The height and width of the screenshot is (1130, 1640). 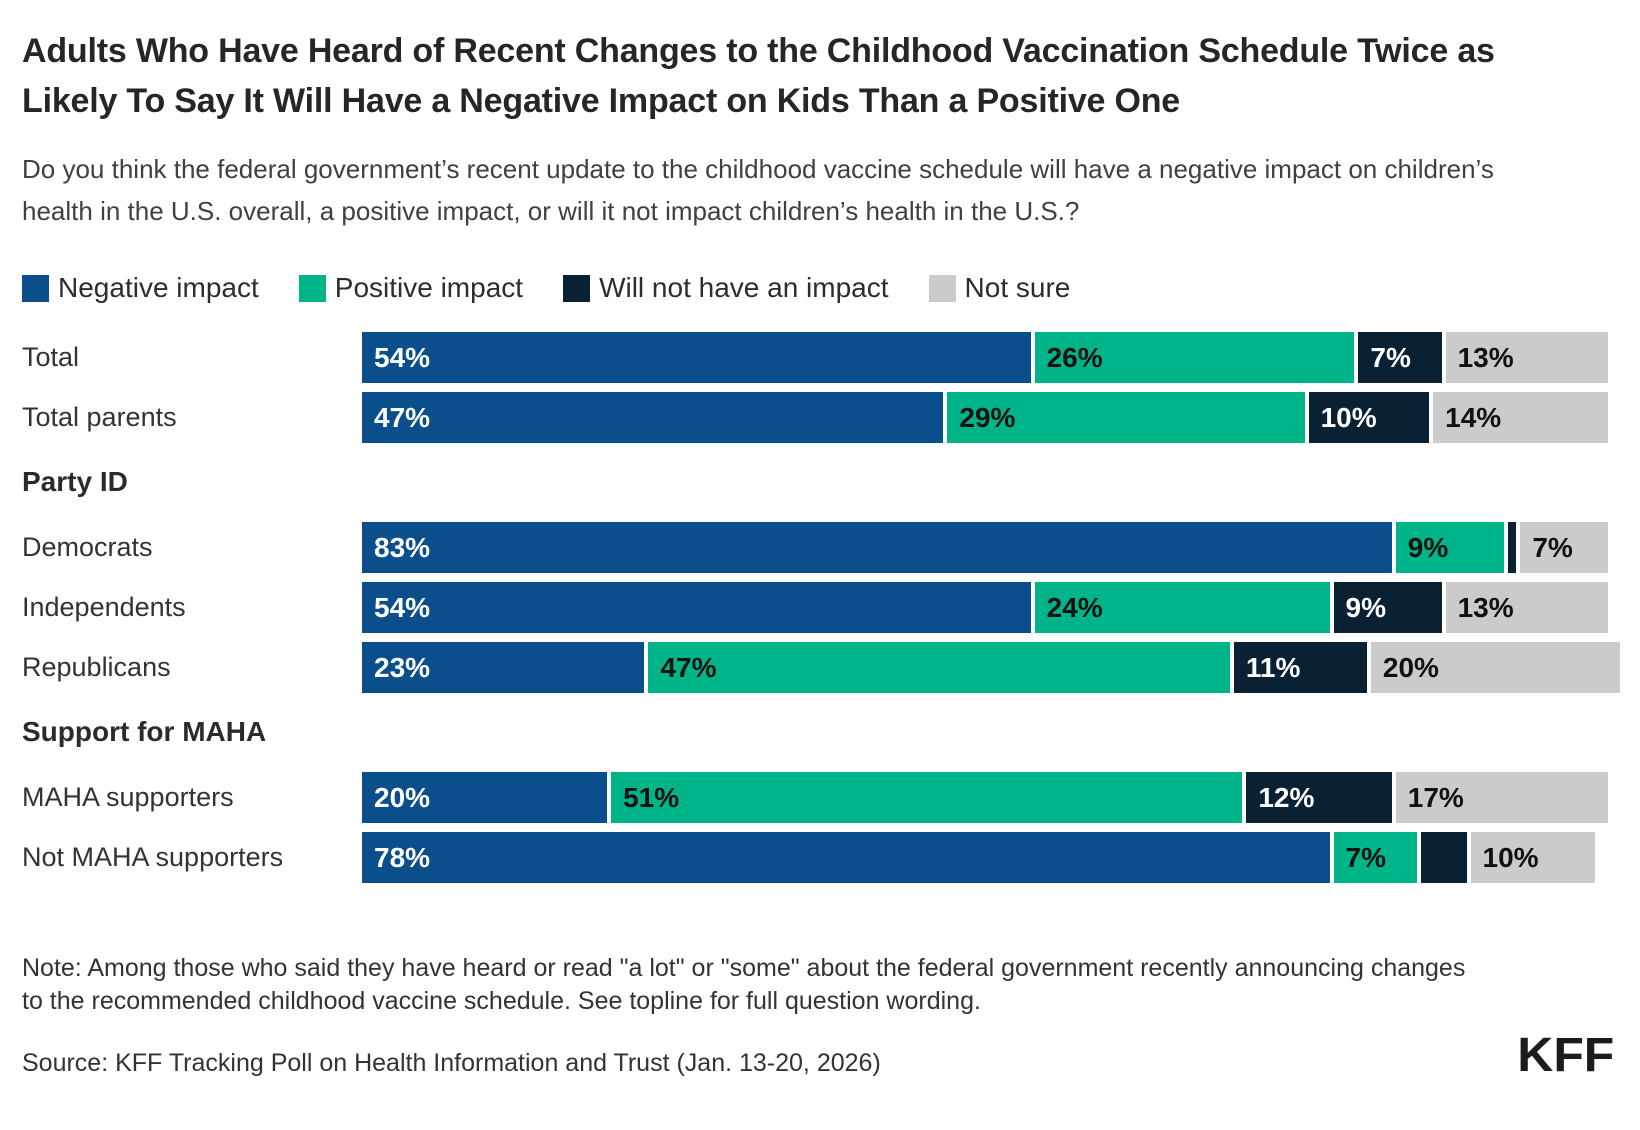 What do you see at coordinates (128, 797) in the screenshot?
I see `row-label: MAHA supporters` at bounding box center [128, 797].